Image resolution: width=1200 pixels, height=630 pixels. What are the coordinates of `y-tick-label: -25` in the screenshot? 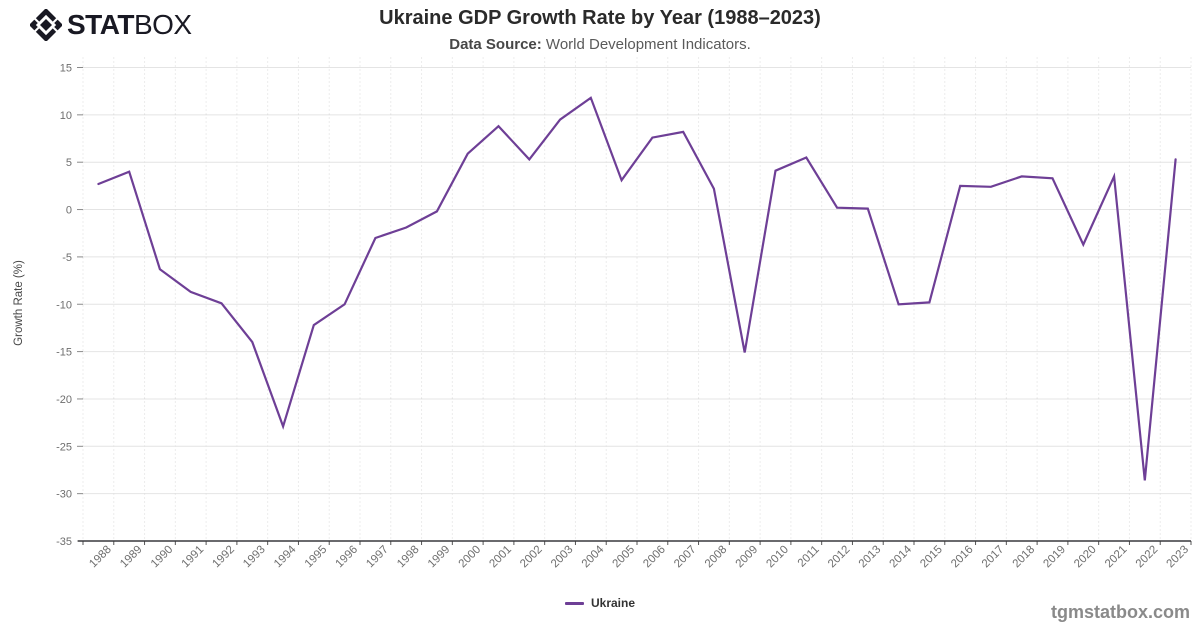 It's located at (64, 447).